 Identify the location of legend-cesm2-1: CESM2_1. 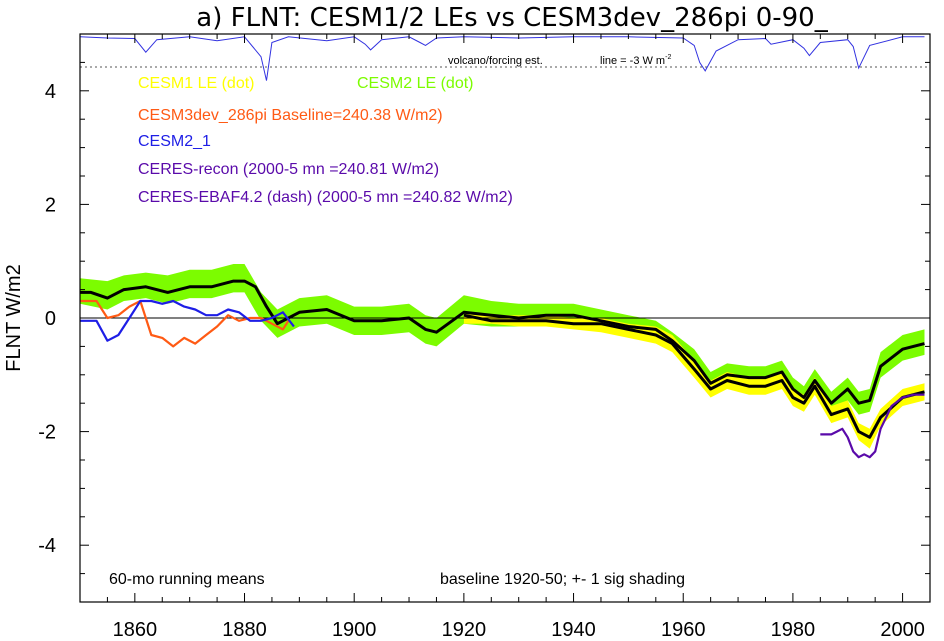
(174, 141).